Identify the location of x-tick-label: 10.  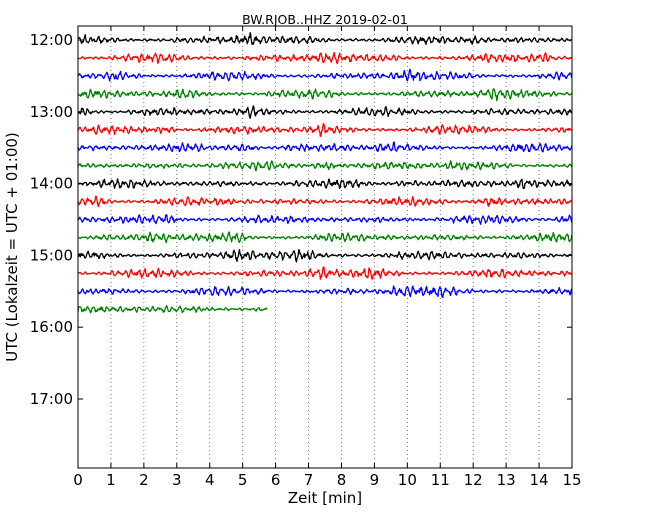
(407, 480).